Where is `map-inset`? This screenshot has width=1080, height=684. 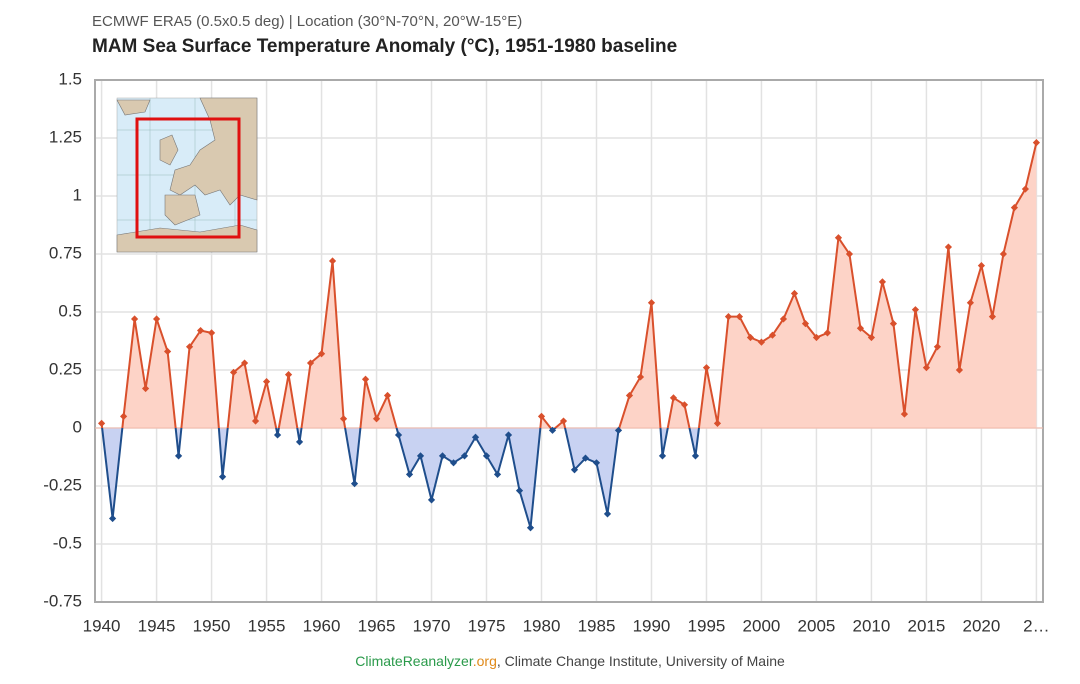
map-inset is located at coordinates (187, 175).